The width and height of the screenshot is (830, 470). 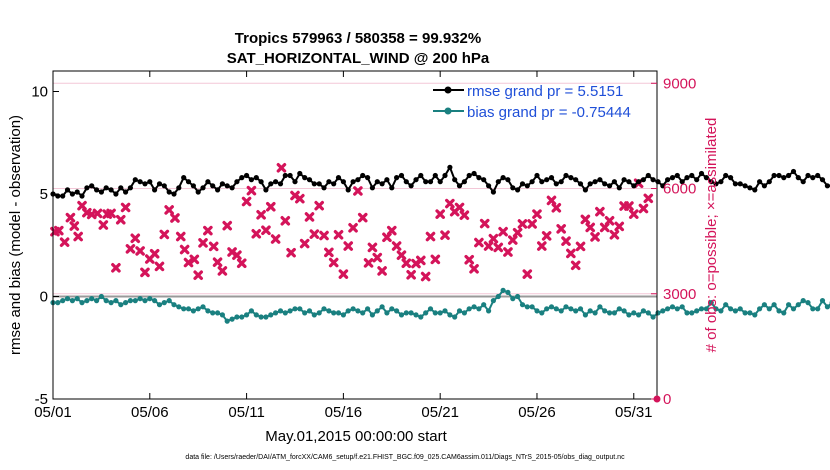 I want to click on y-axis-ticks: -5 0 5 10, so click(x=45, y=246).